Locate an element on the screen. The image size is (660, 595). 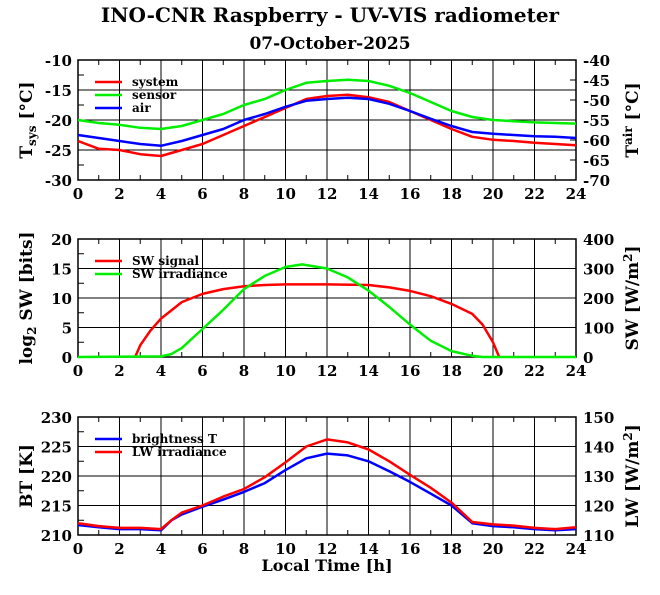
chart-subtitle: 07-October-2025 is located at coordinates (329, 44).